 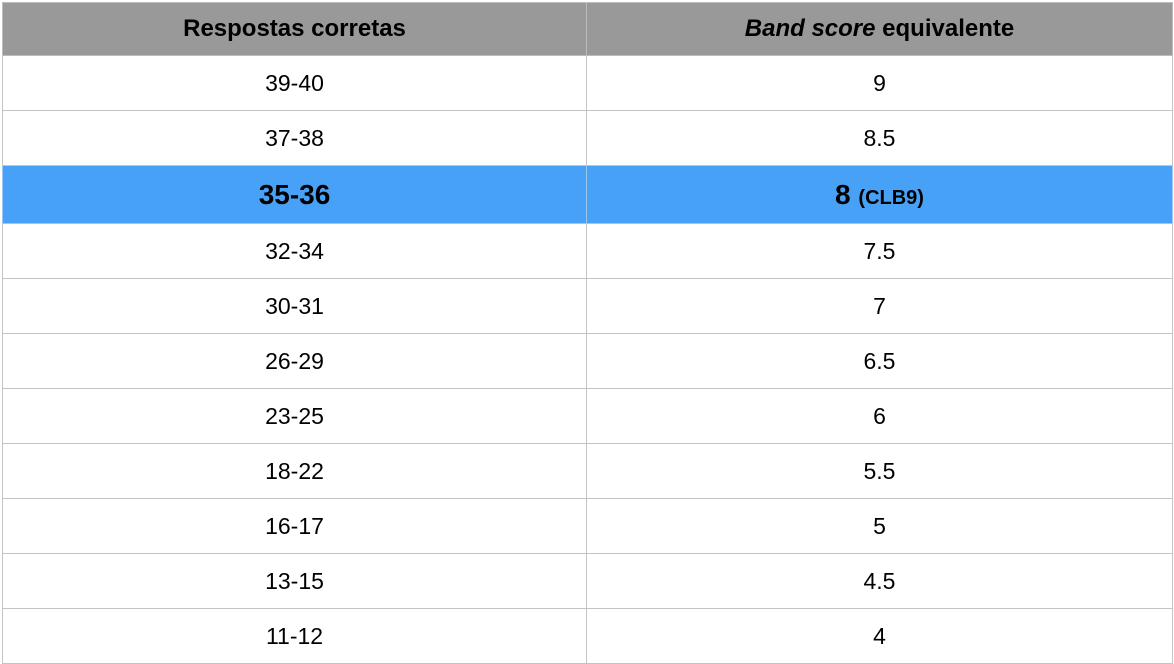 I want to click on header-correct-answers: Respostas corretas, so click(x=294, y=29).